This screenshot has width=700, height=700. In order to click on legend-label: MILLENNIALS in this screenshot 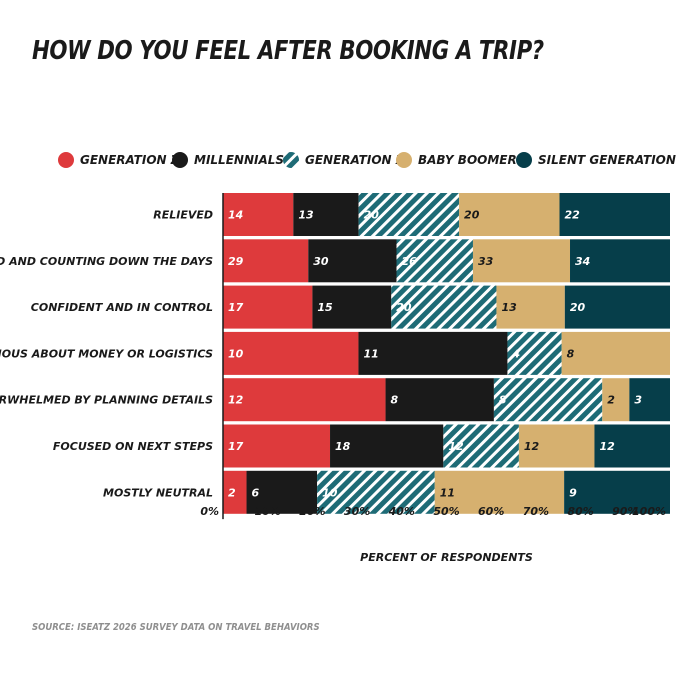, I will do `click(239, 160)`.